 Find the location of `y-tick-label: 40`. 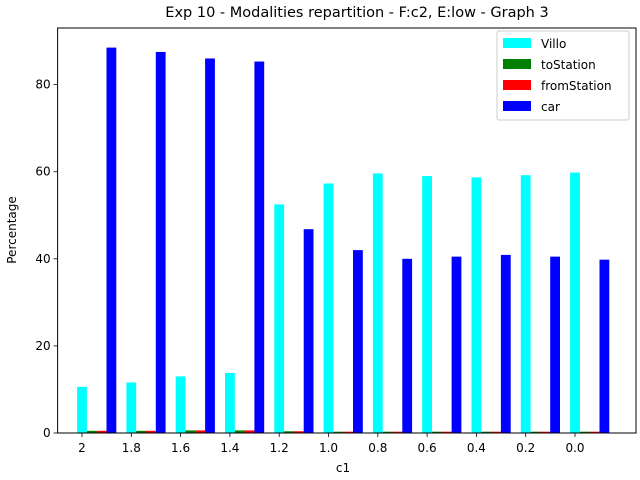

y-tick-label: 40 is located at coordinates (42, 259).